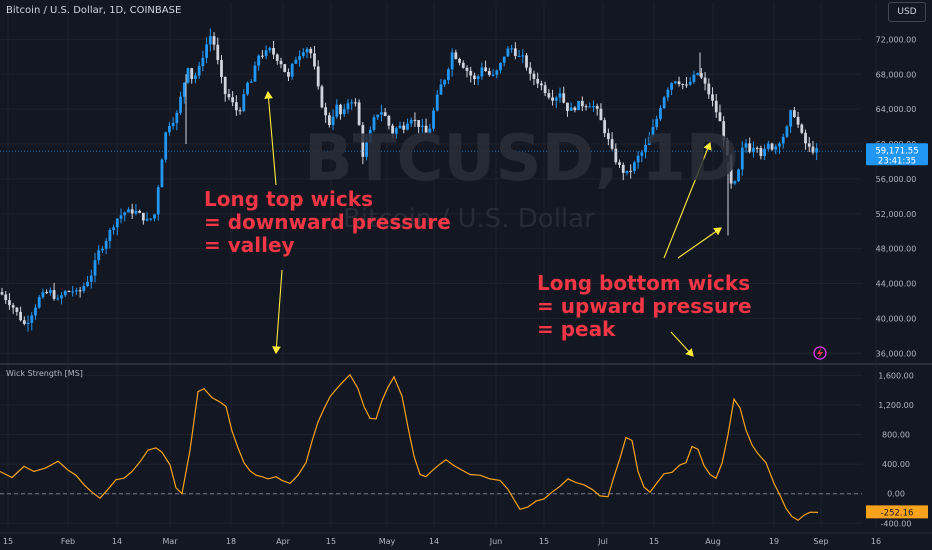 The height and width of the screenshot is (550, 932). Describe the element at coordinates (576, 329) in the screenshot. I see `annotation-line: = peak` at that location.